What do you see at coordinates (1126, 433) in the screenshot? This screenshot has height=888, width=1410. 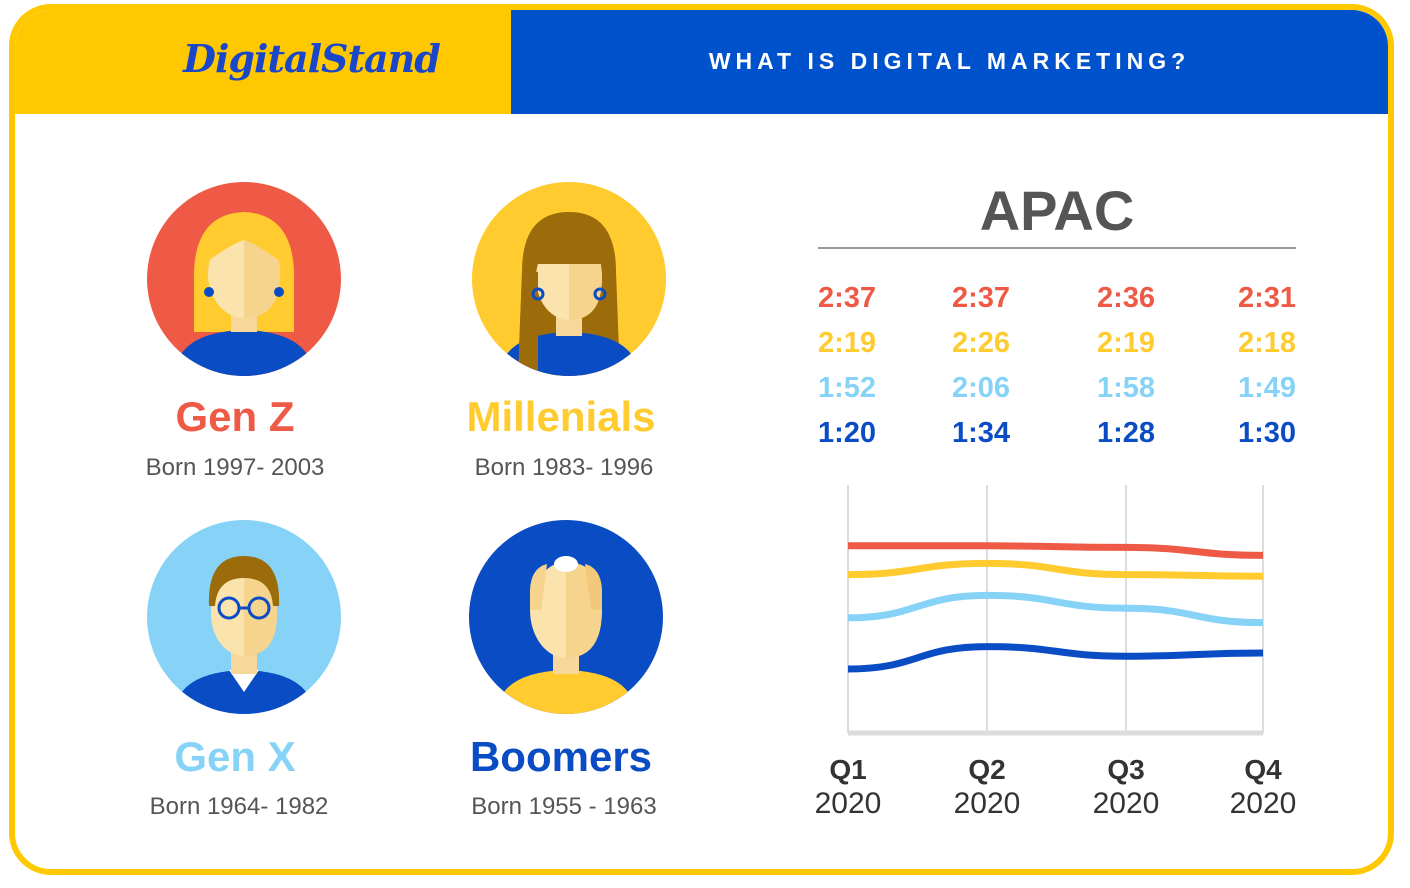 I see `data-label-boomers-q3: 1:28` at bounding box center [1126, 433].